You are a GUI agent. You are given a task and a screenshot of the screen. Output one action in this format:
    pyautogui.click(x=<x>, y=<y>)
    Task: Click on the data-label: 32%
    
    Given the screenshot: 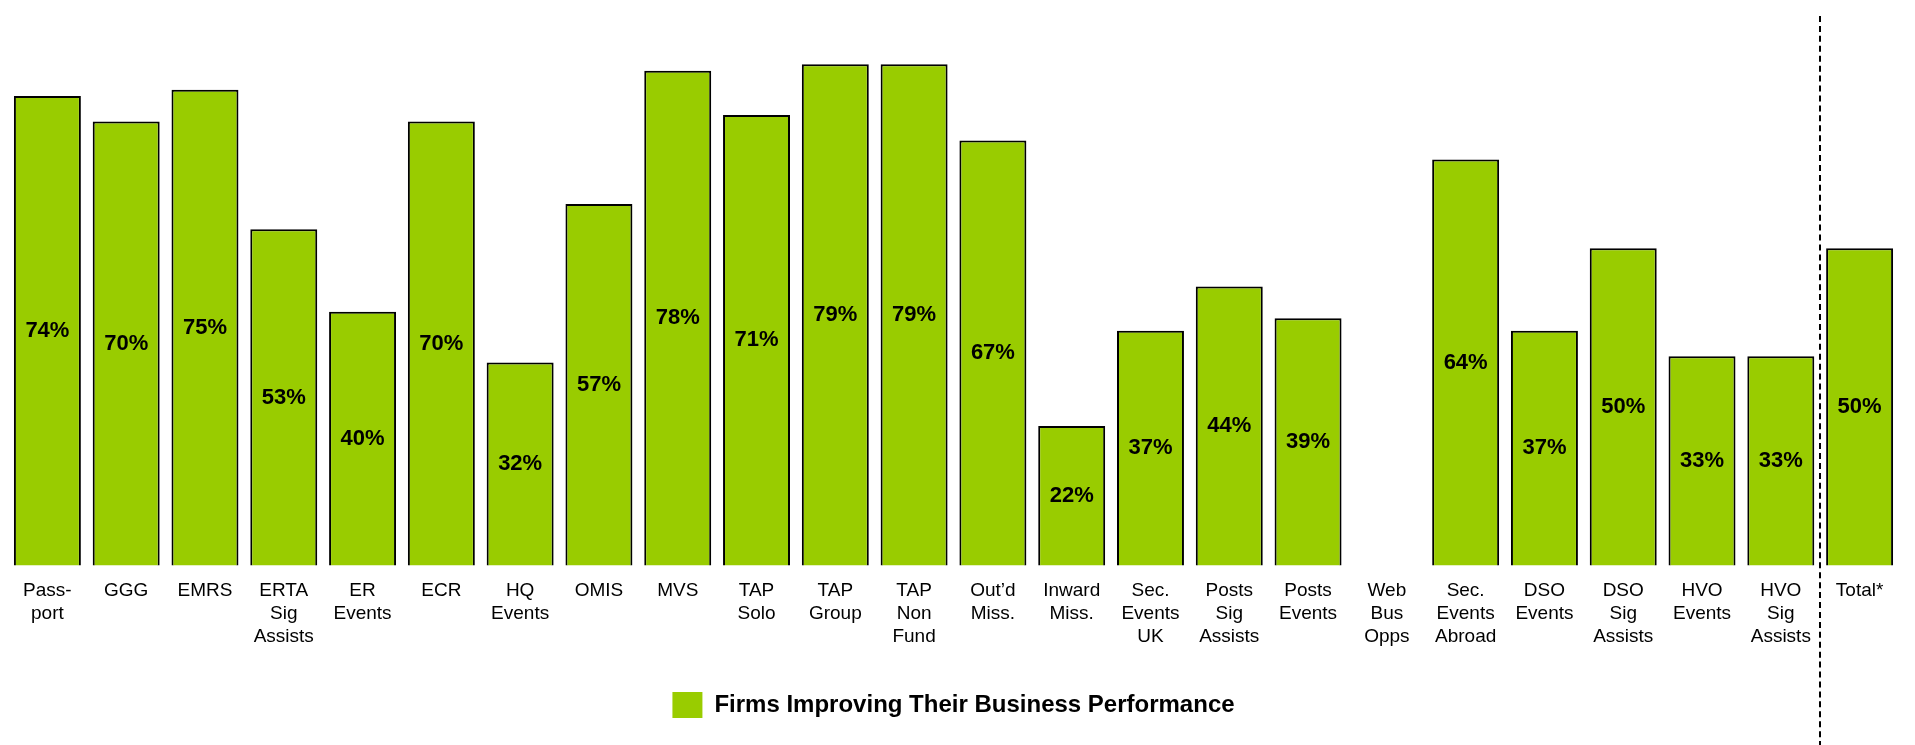 What is the action you would take?
    pyautogui.click(x=520, y=463)
    